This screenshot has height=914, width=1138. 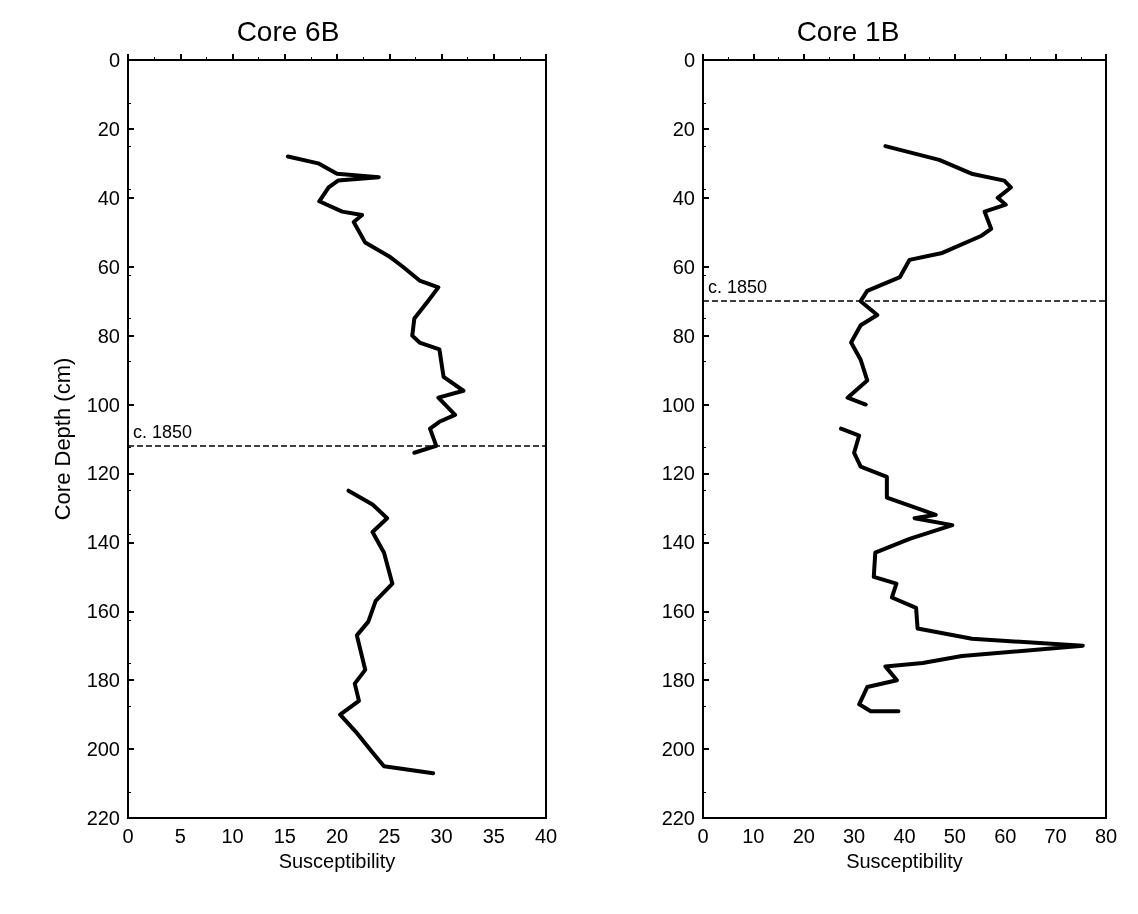 What do you see at coordinates (284, 836) in the screenshot?
I see `x-tick-label: 15` at bounding box center [284, 836].